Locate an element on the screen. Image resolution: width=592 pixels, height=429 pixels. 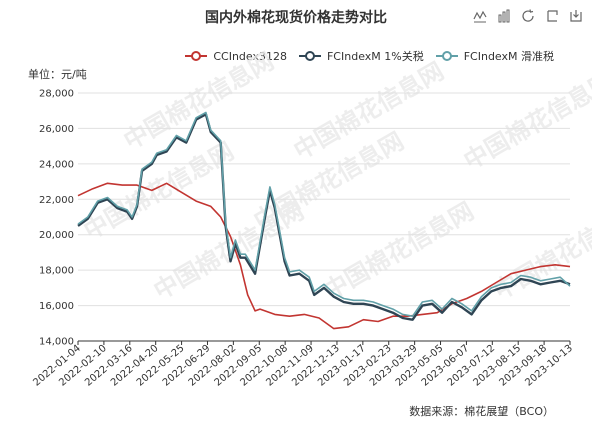
y-tick-label: 28,000 is located at coordinates (56, 94).